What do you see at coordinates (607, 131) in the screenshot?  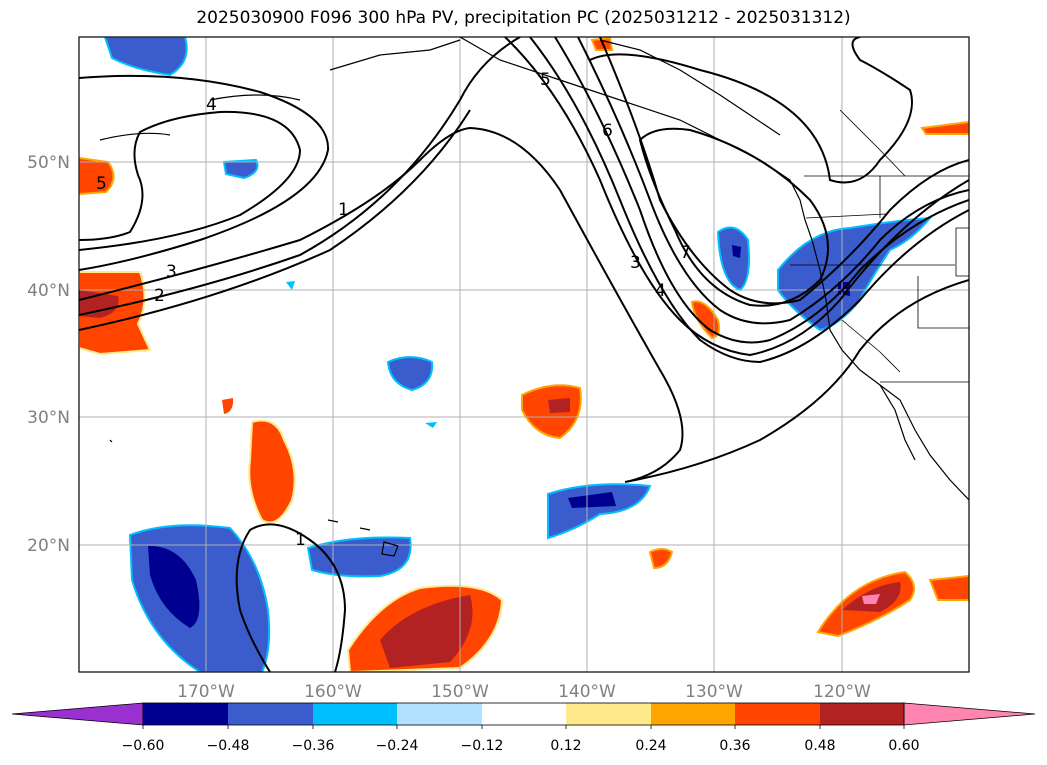 I see `contour-label: 6` at bounding box center [607, 131].